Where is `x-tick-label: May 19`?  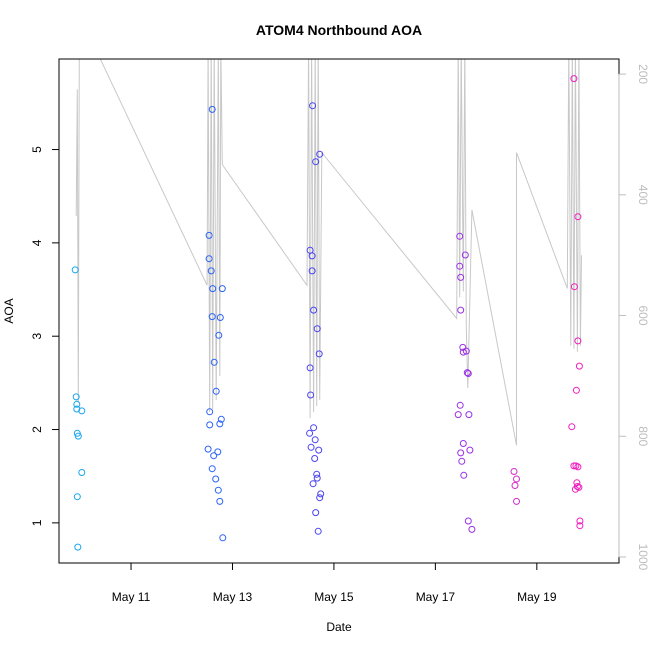
x-tick-label: May 19 is located at coordinates (537, 597).